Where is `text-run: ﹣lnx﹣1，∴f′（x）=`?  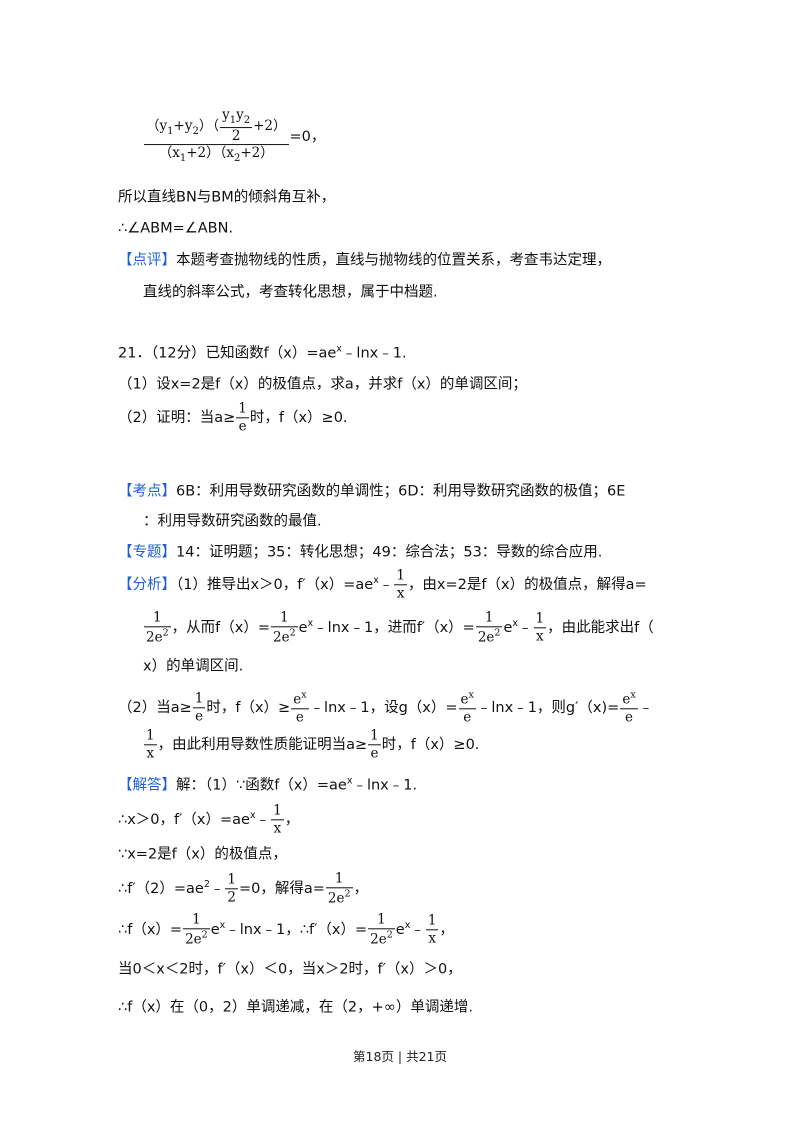 text-run: ﹣lnx﹣1，∴f′（x）= is located at coordinates (296, 930).